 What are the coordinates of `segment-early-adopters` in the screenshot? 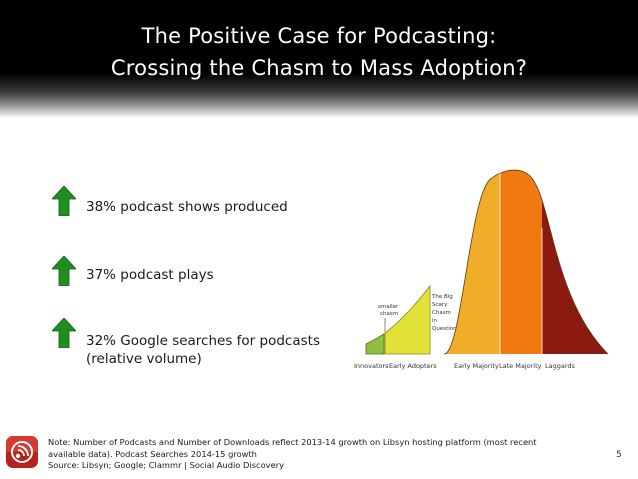 It's located at (407, 319).